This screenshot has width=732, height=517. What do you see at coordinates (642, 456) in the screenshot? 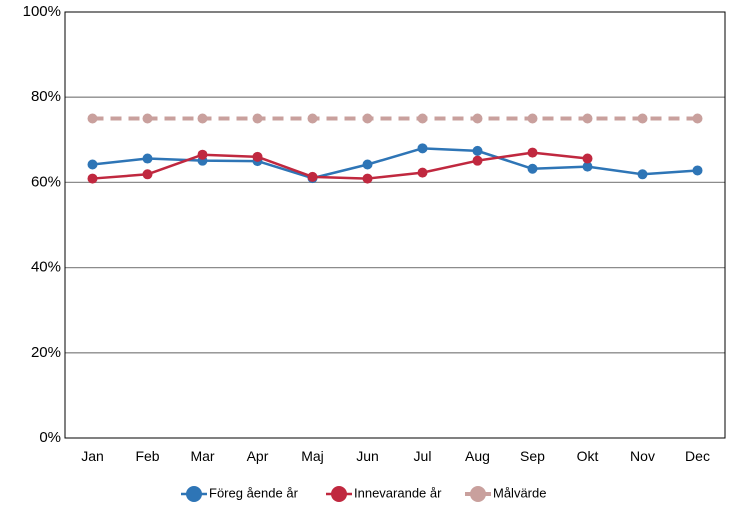
I see `x-tick-label: Nov` at bounding box center [642, 456].